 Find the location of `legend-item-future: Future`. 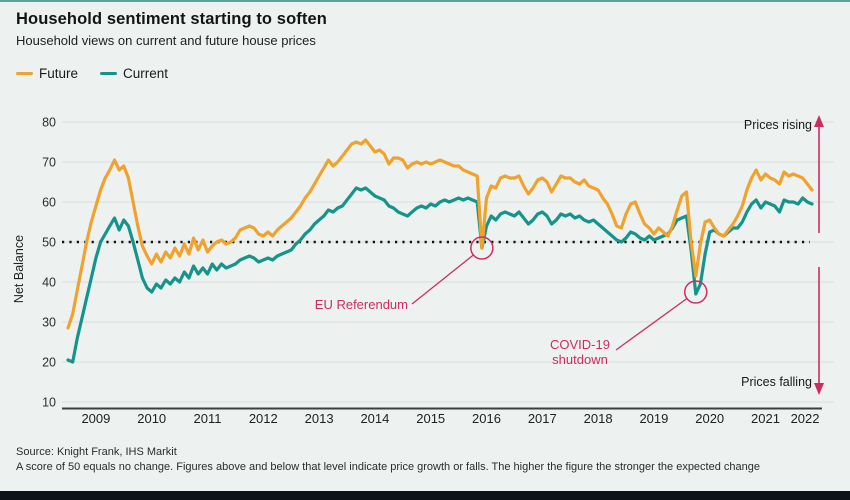

legend-item-future: Future is located at coordinates (47, 73).